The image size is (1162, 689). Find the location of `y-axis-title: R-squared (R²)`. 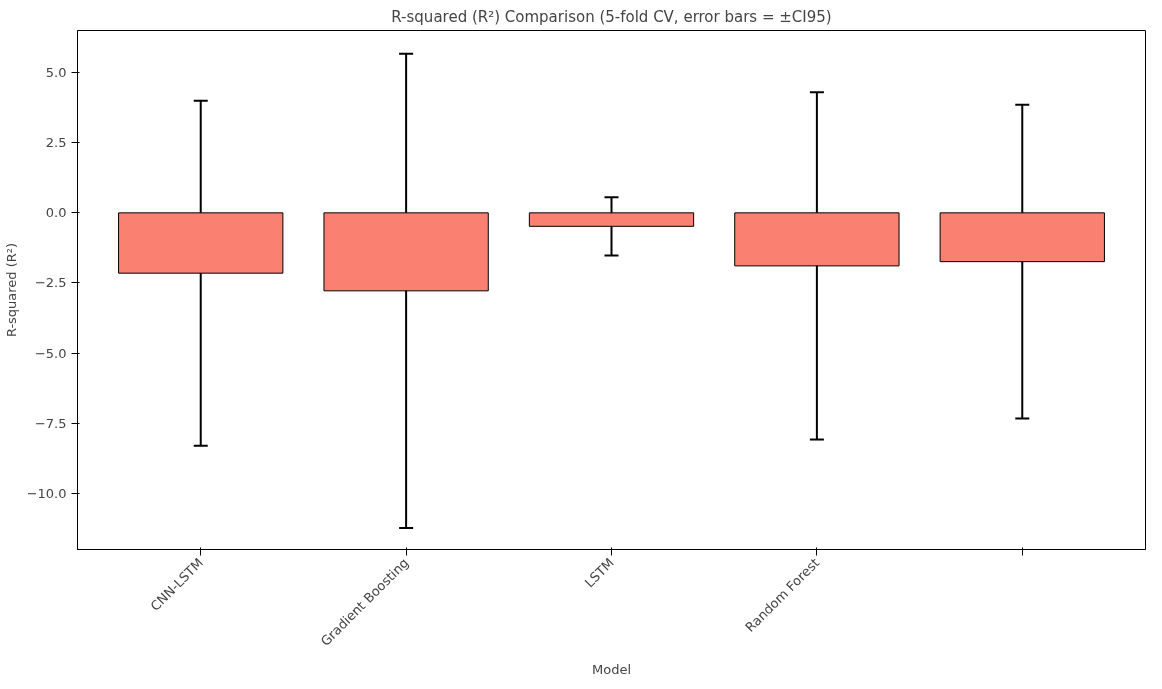

y-axis-title: R-squared (R²) is located at coordinates (11, 290).